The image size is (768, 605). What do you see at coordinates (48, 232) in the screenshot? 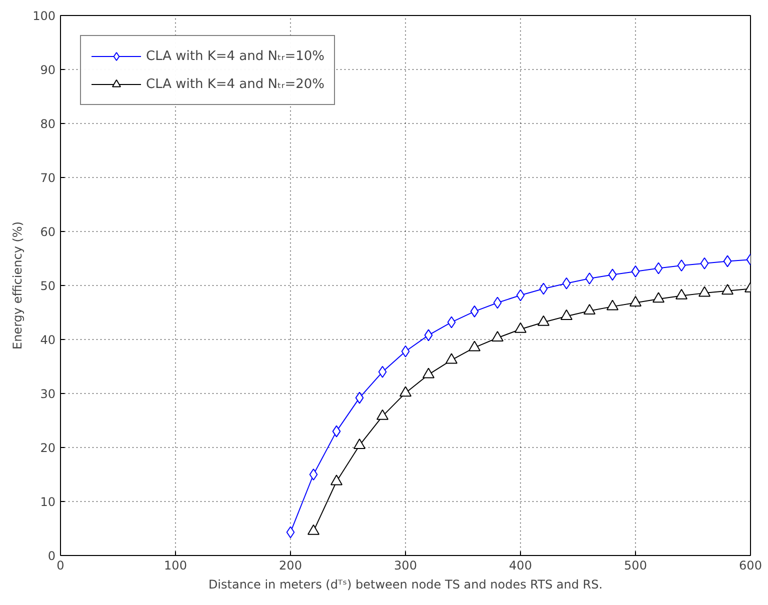
I see `y-tick-label: 60` at bounding box center [48, 232].